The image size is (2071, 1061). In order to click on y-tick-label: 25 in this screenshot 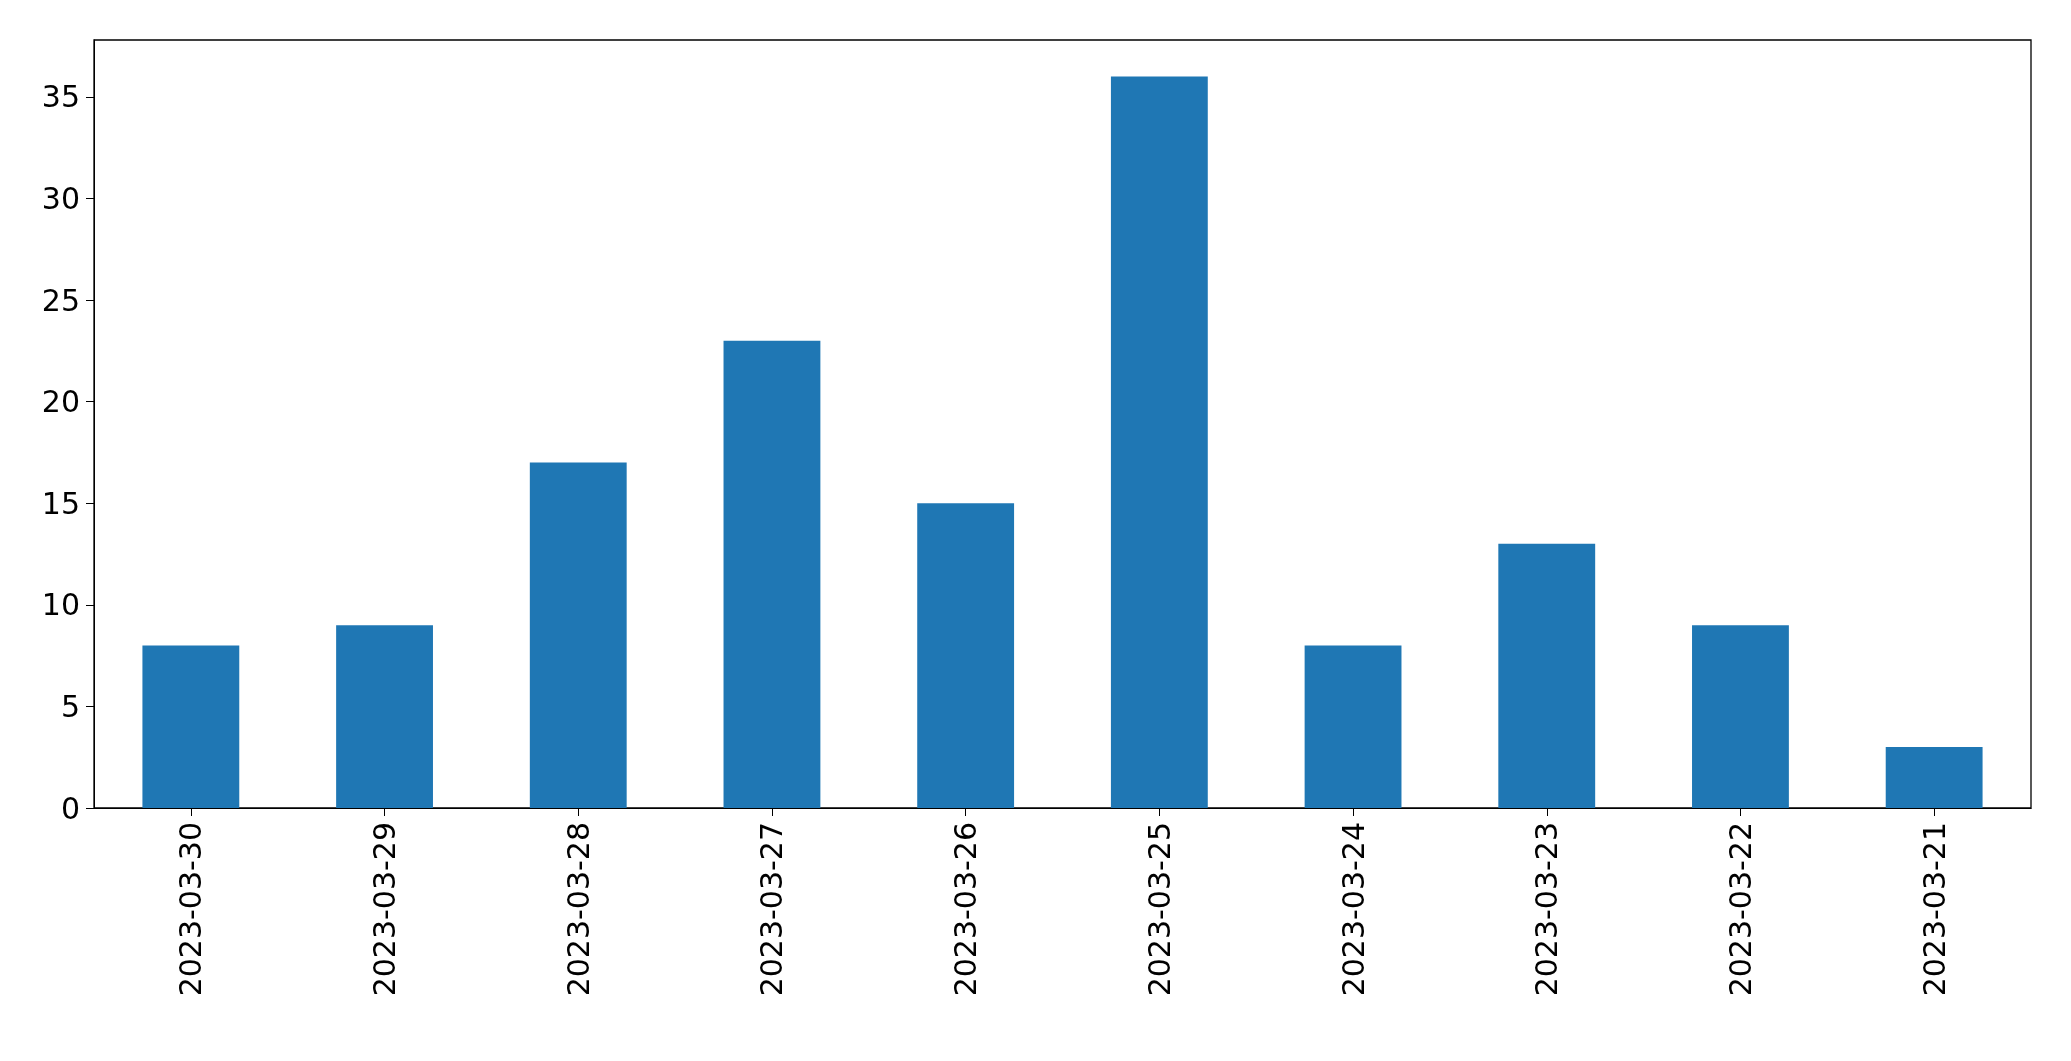, I will do `click(60, 300)`.